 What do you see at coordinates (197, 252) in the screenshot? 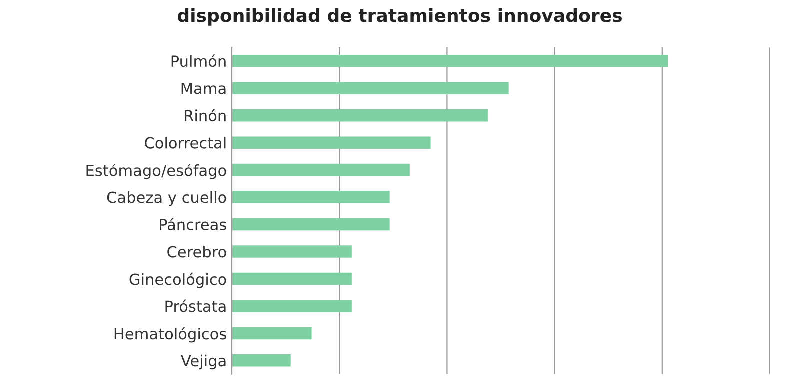
I see `y-tick-label: Cerebro` at bounding box center [197, 252].